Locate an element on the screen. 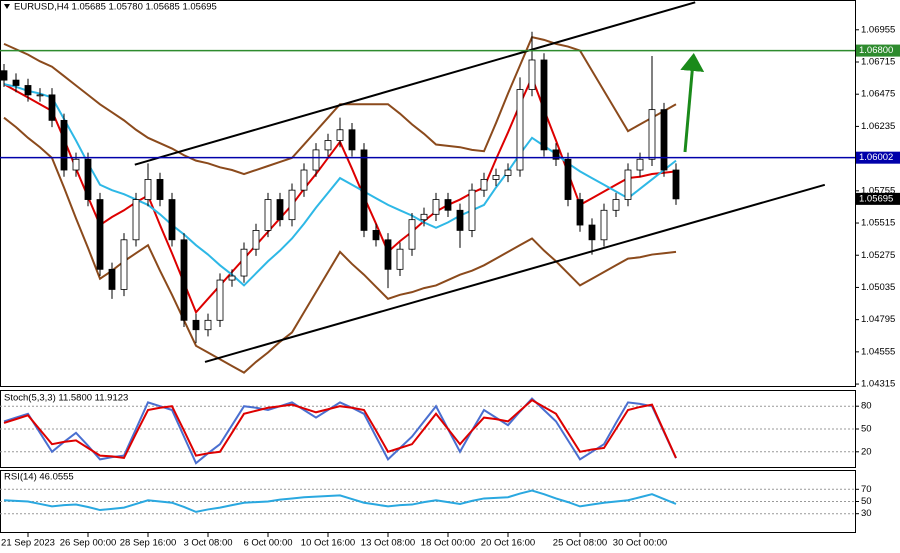 This screenshot has height=553, width=900. x-tick-label: 6 Oct 00:00 is located at coordinates (267, 543).